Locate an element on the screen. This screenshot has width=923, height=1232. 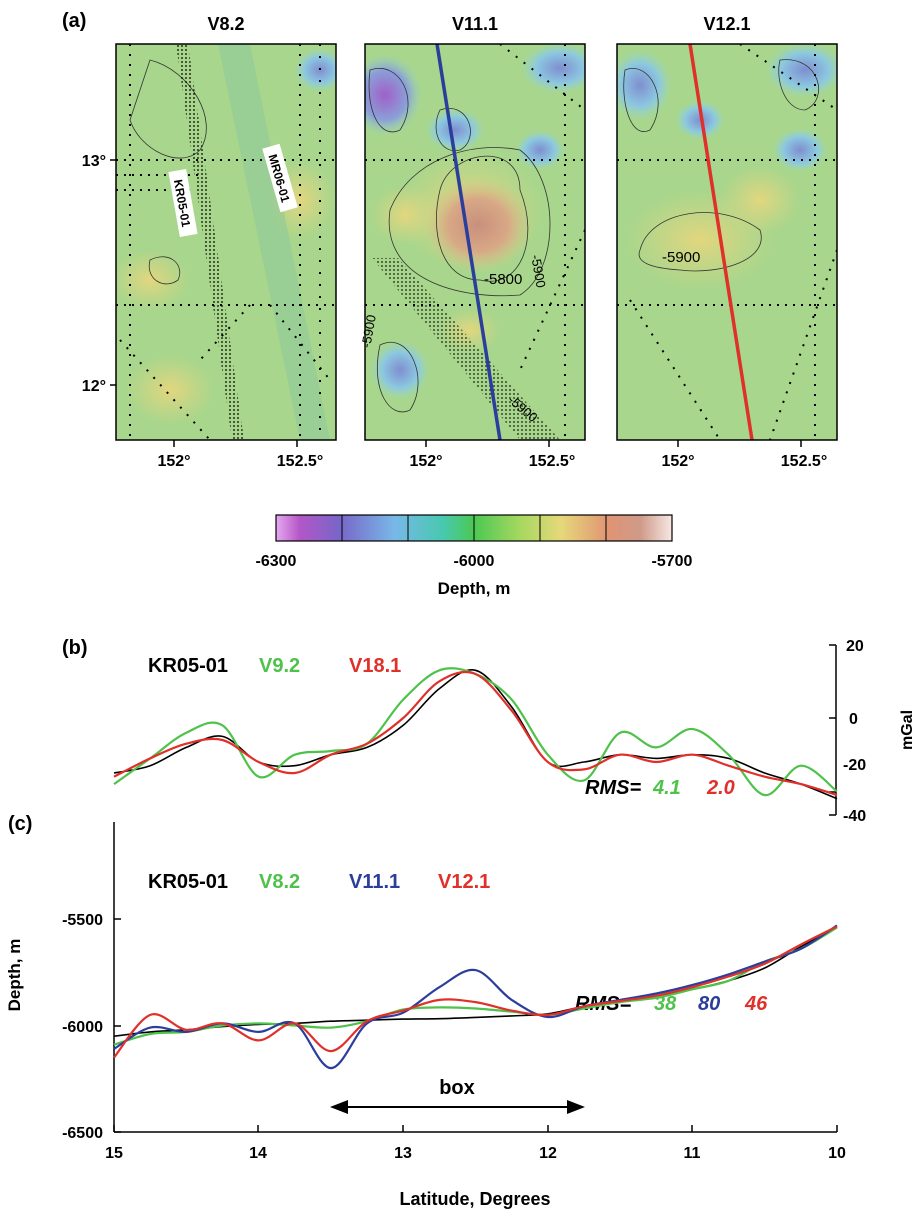
rms-label-b: RMS= is located at coordinates (613, 788).